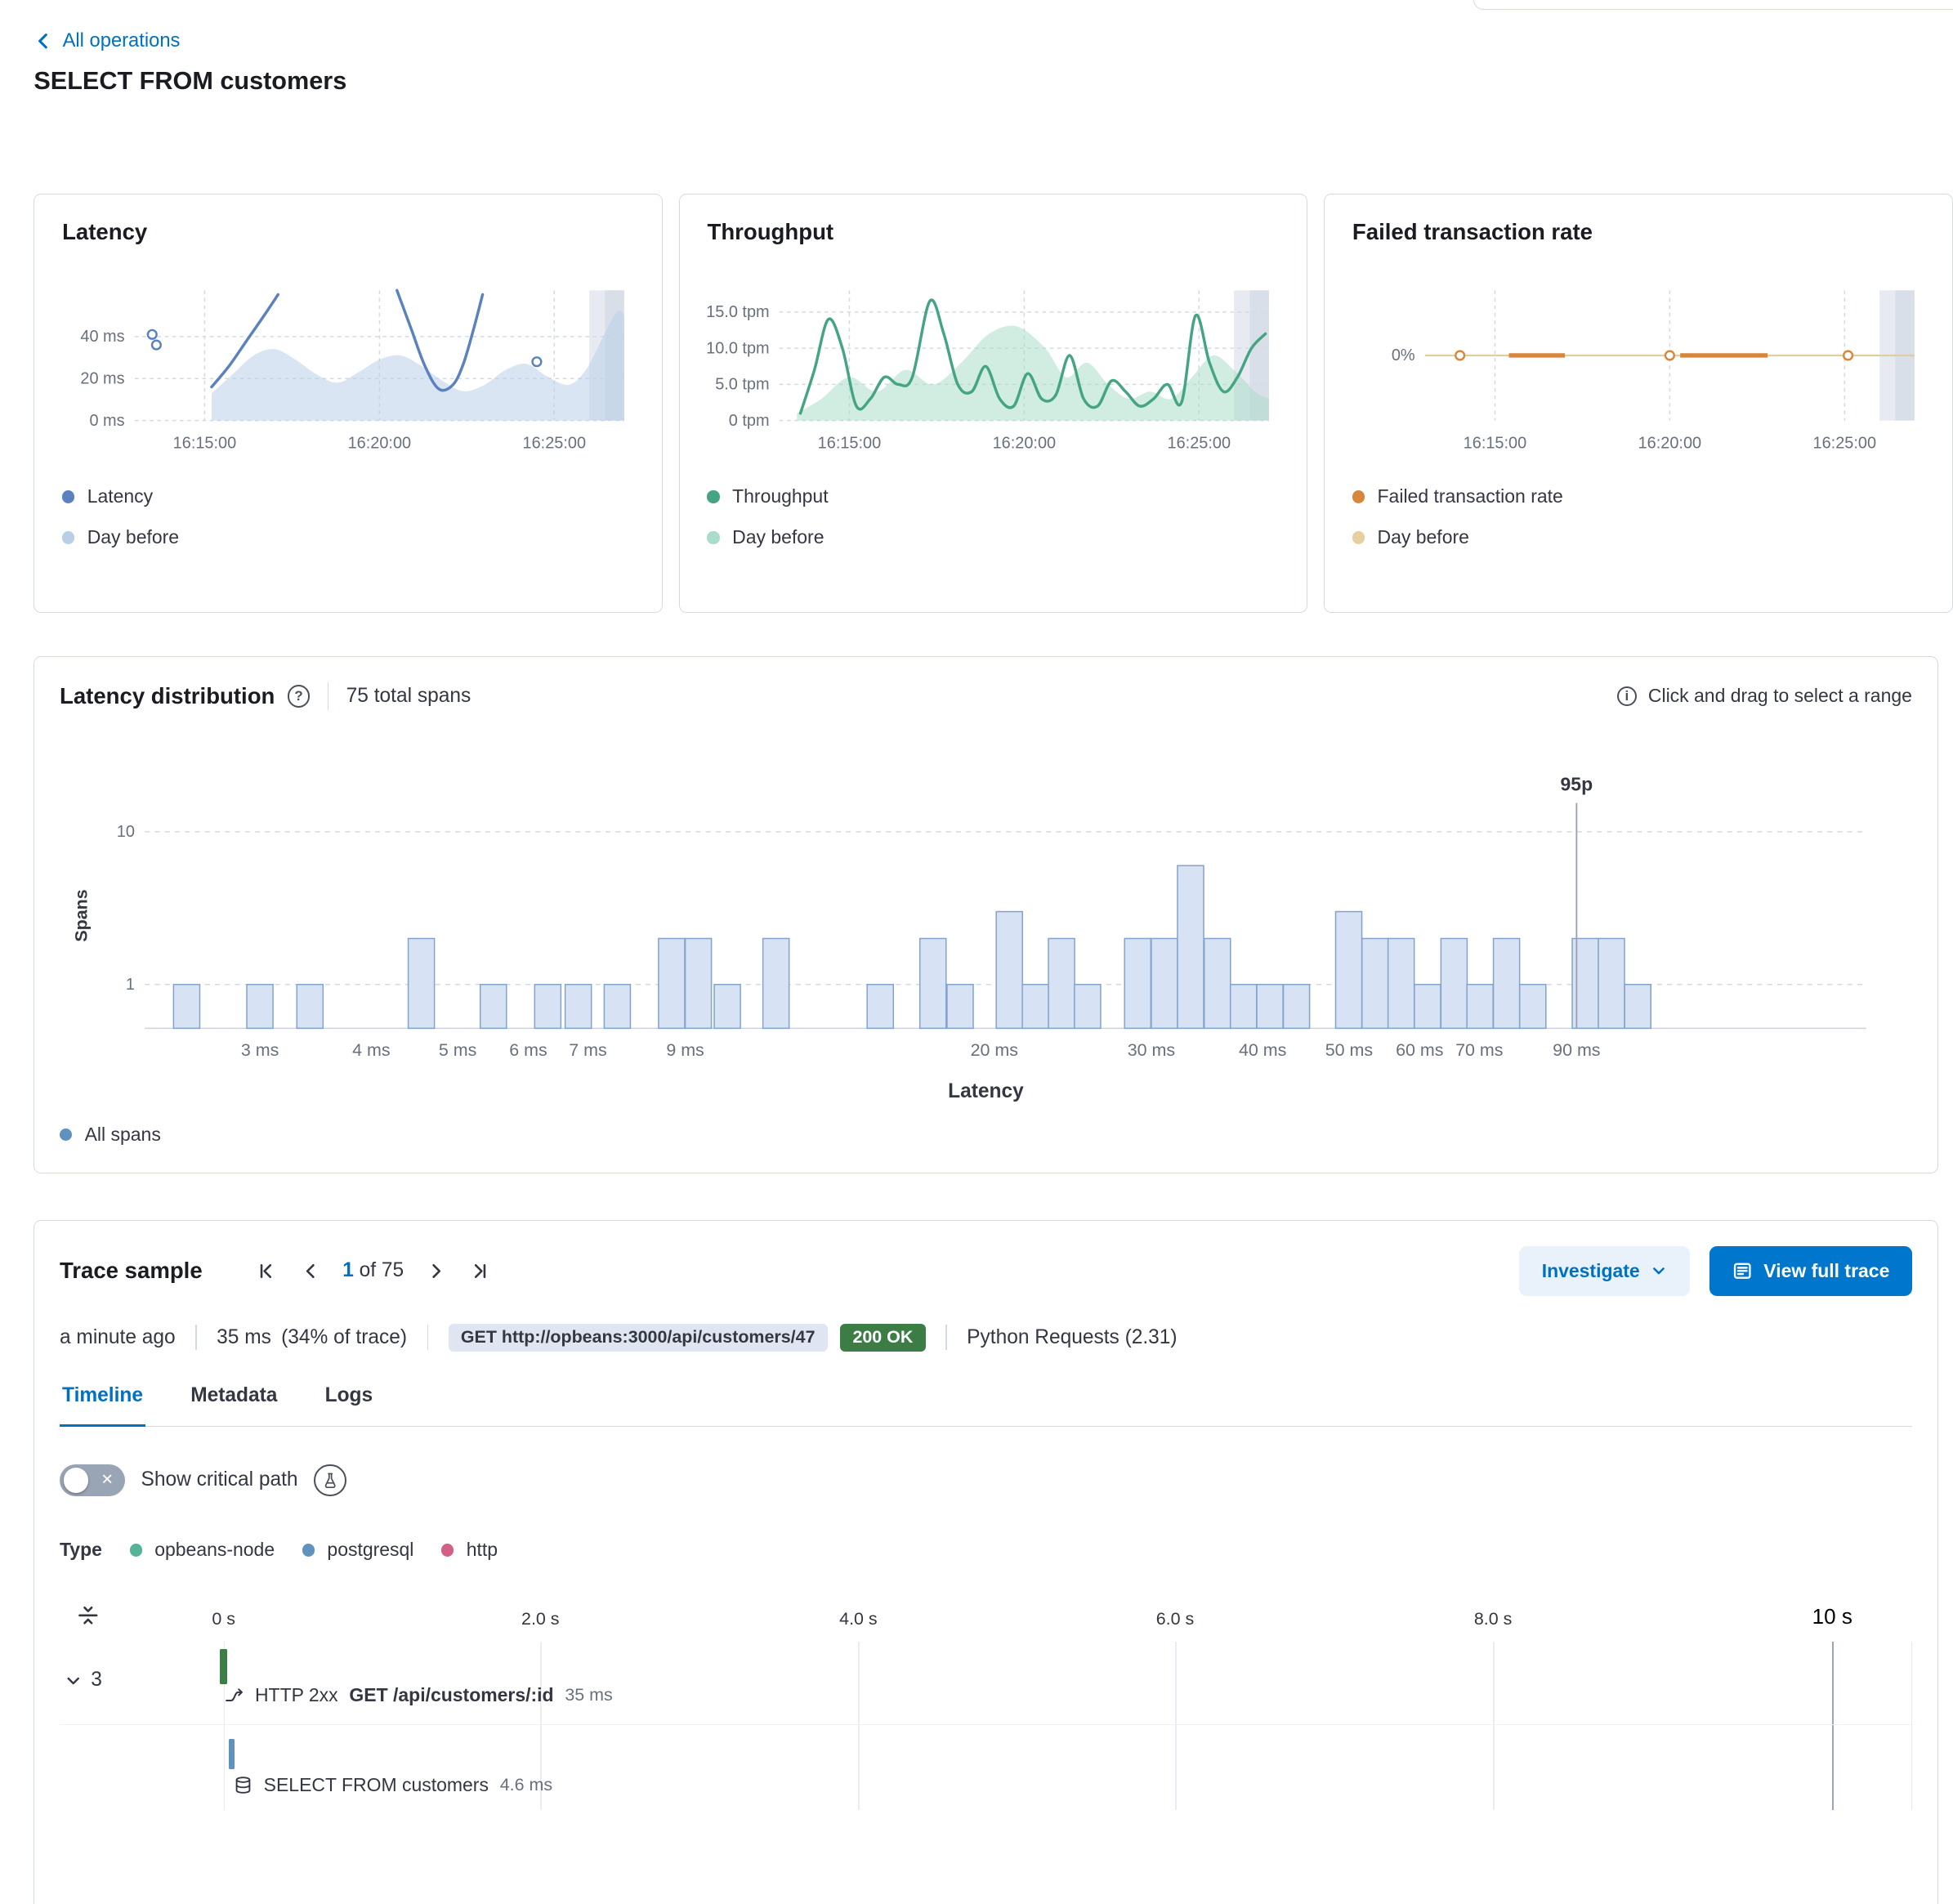 The width and height of the screenshot is (1953, 1904). I want to click on trace-end-marker-line, so click(1833, 1726).